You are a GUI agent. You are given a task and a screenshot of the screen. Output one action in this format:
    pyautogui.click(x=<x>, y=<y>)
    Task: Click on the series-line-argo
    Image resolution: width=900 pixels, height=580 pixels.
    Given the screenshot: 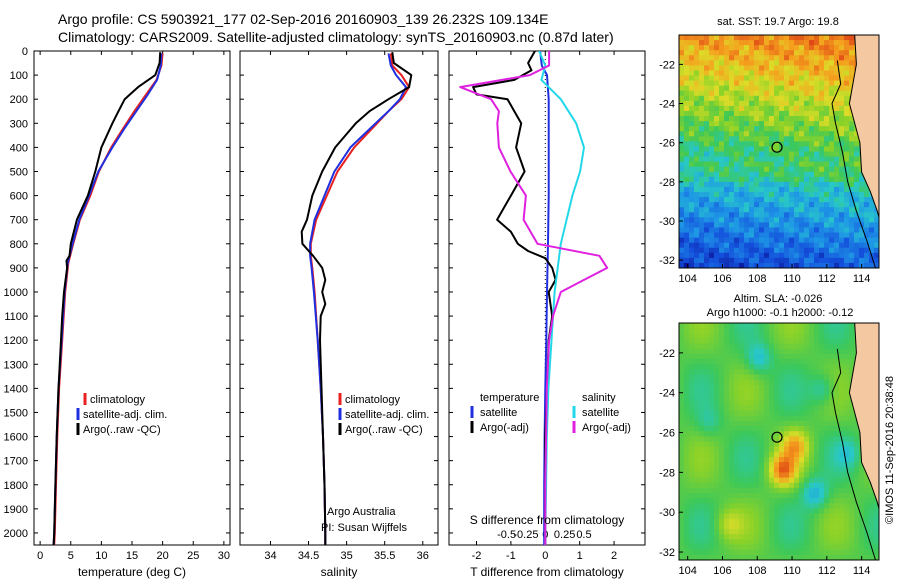 What is the action you would take?
    pyautogui.click(x=514, y=298)
    